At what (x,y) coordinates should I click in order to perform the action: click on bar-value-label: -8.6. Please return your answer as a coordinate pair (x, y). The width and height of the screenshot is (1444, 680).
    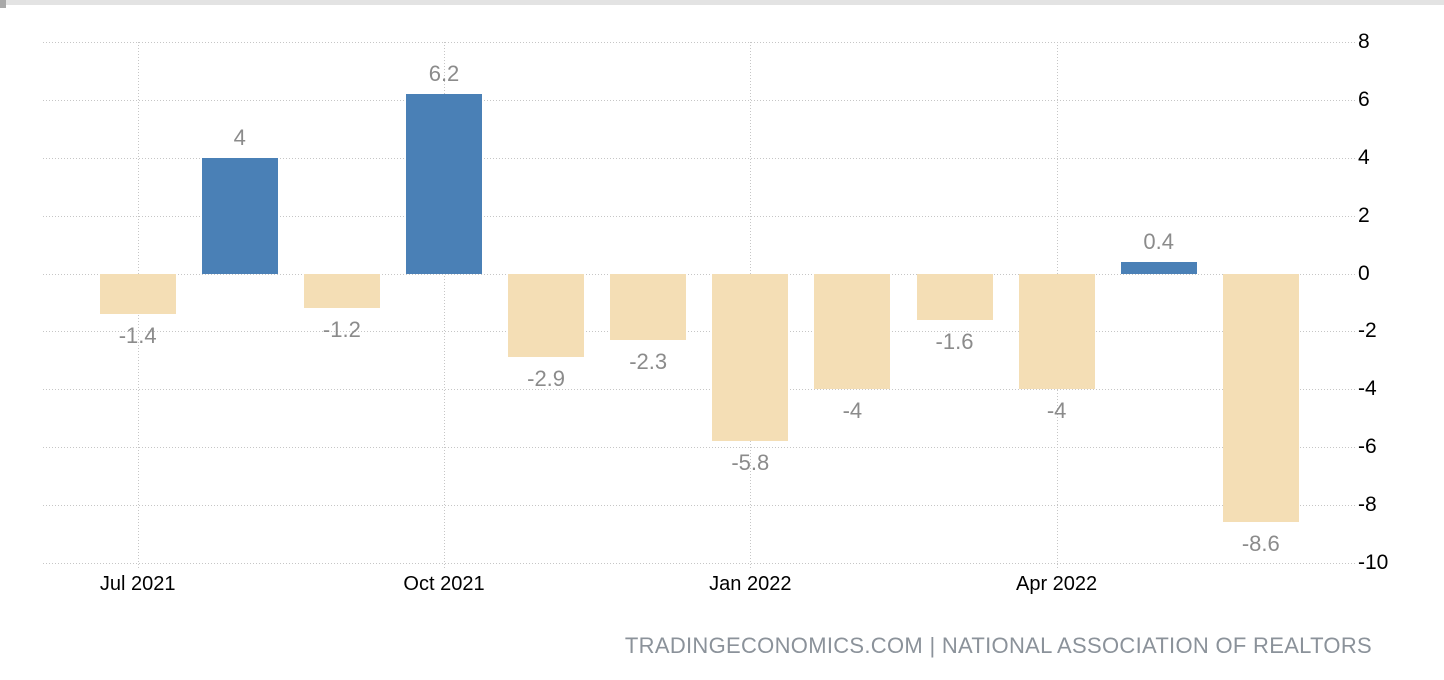
    Looking at the image, I should click on (1260, 544).